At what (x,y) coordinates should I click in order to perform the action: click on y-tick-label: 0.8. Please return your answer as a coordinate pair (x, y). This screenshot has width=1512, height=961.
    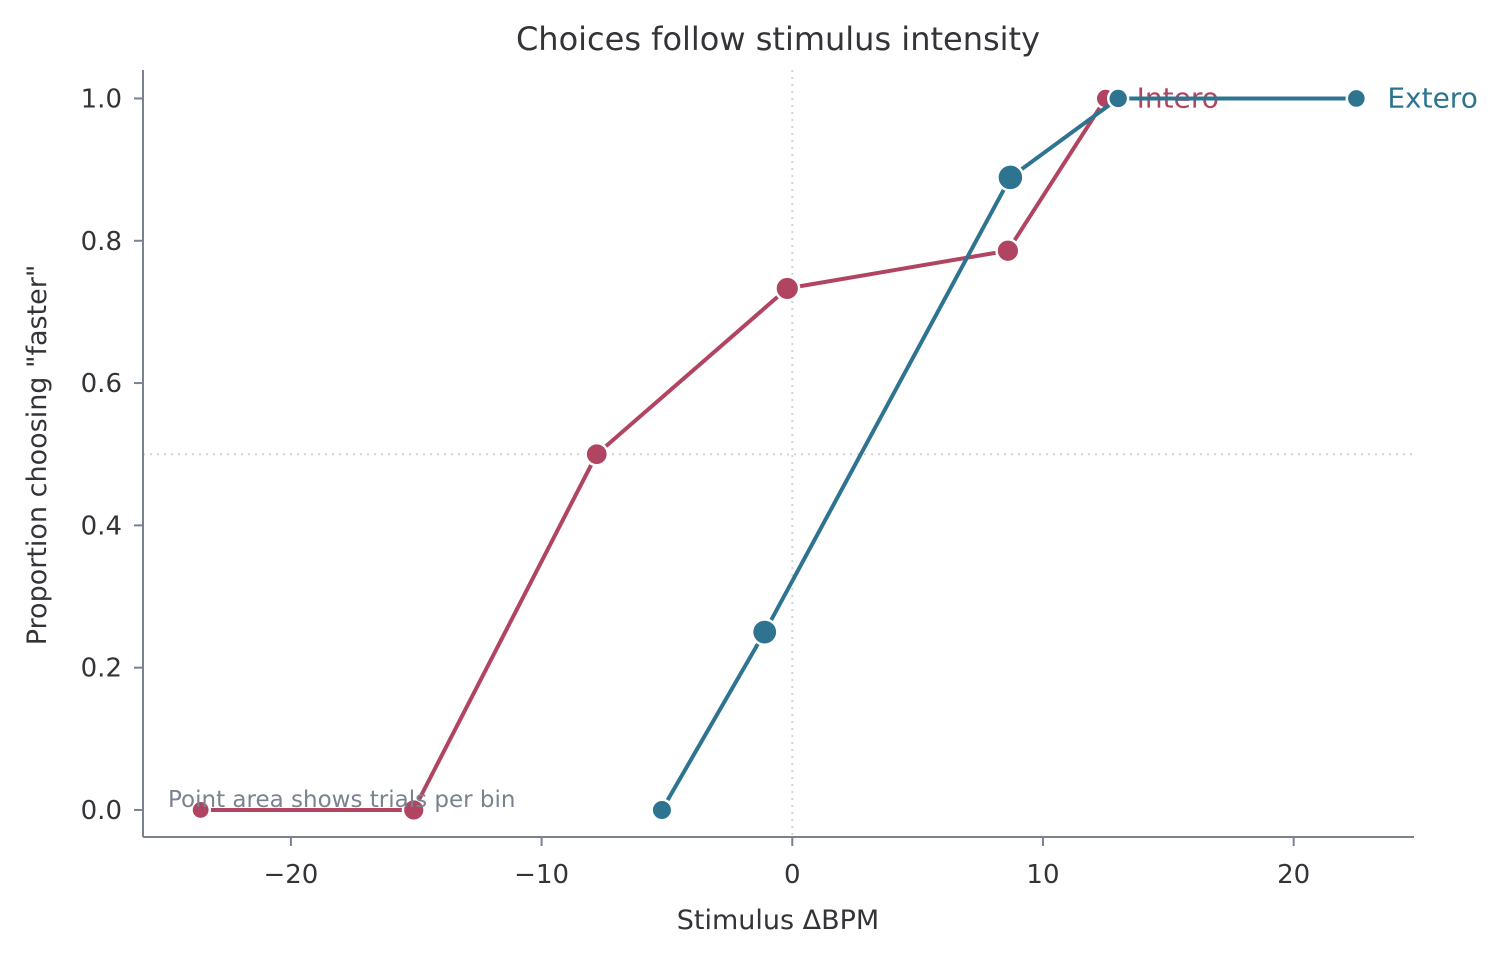
    Looking at the image, I should click on (101, 242).